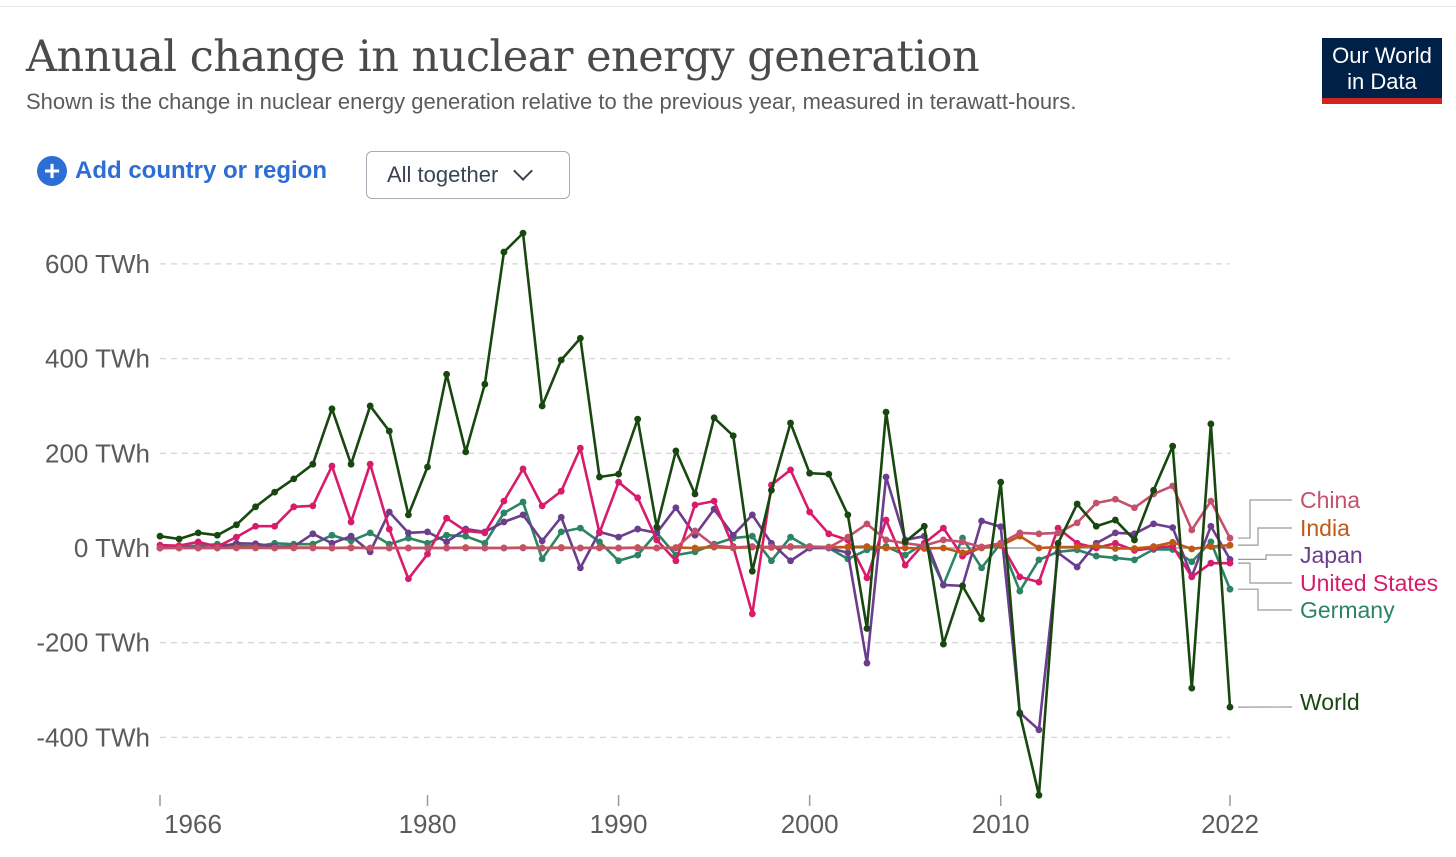  I want to click on add-country-label: Add country or region, so click(201, 170).